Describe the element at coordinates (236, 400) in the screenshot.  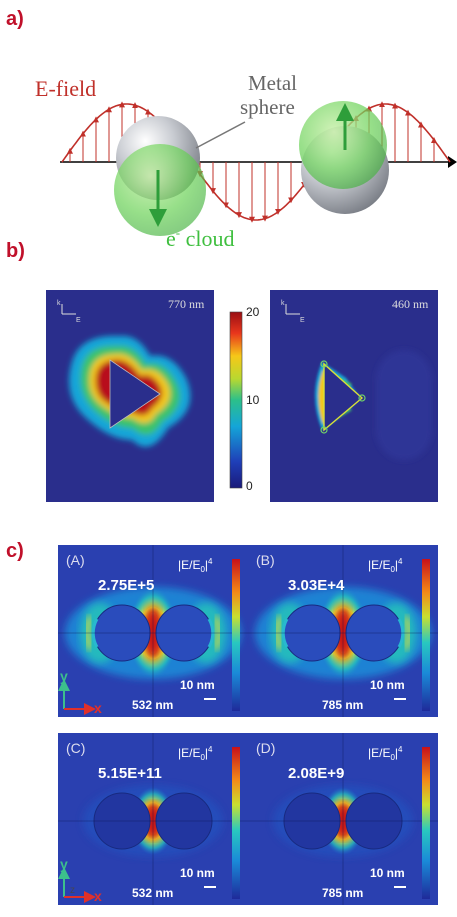
I see `b-colorbar` at that location.